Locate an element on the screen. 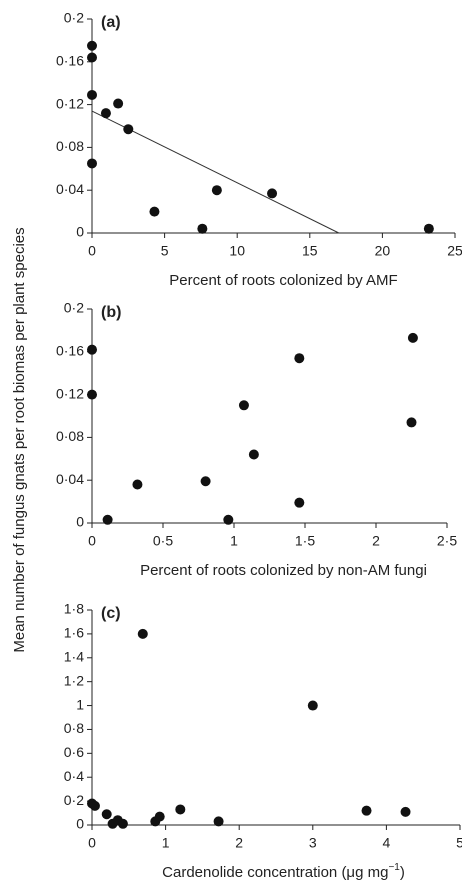 The width and height of the screenshot is (462, 881). x-axis-label: Cardenolide concentration (μg mg−1) is located at coordinates (283, 871).